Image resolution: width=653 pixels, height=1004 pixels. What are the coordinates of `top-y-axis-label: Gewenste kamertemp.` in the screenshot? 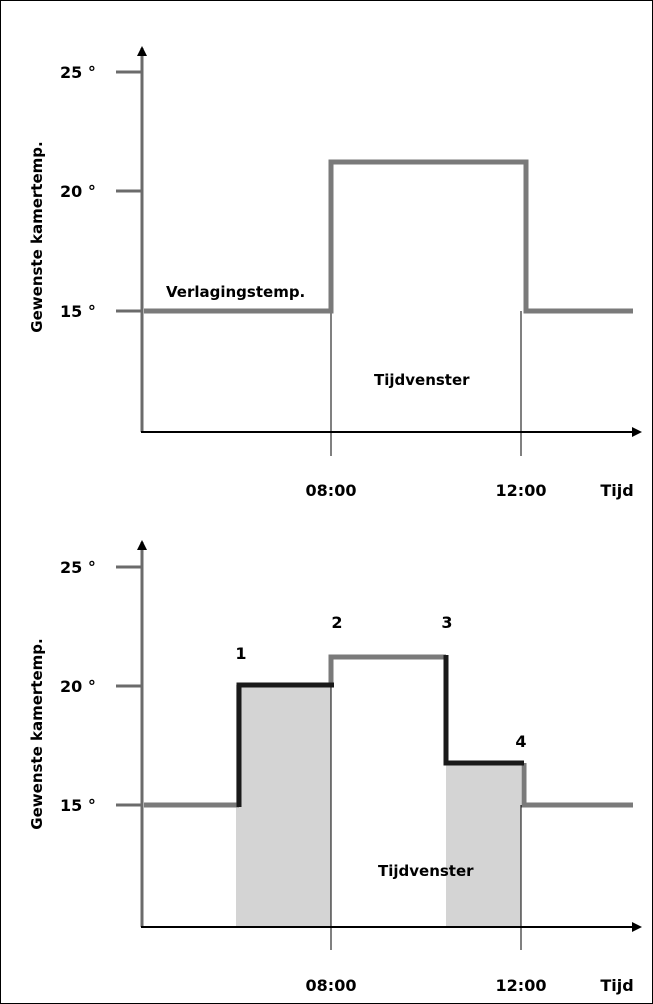 It's located at (37, 236).